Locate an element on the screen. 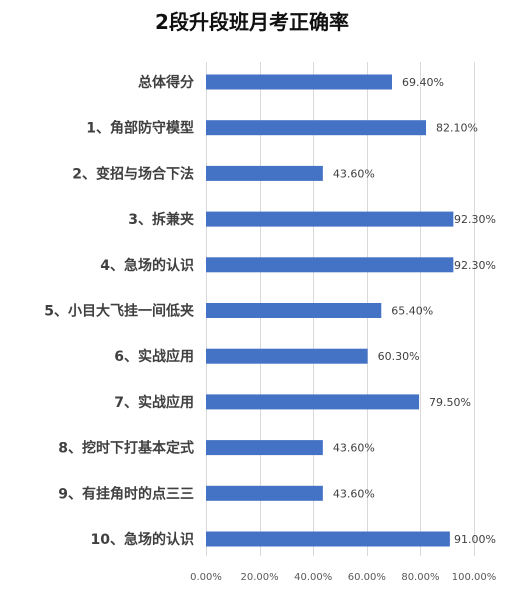  x-tick-label: 20.00% is located at coordinates (260, 577).